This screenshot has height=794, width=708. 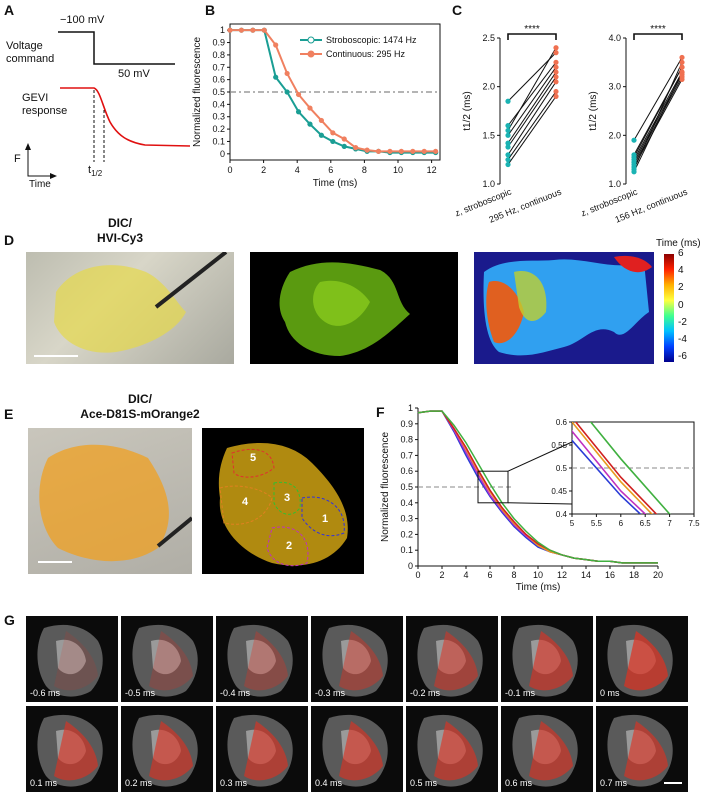 What do you see at coordinates (669, 308) in the screenshot?
I see `colorbar` at bounding box center [669, 308].